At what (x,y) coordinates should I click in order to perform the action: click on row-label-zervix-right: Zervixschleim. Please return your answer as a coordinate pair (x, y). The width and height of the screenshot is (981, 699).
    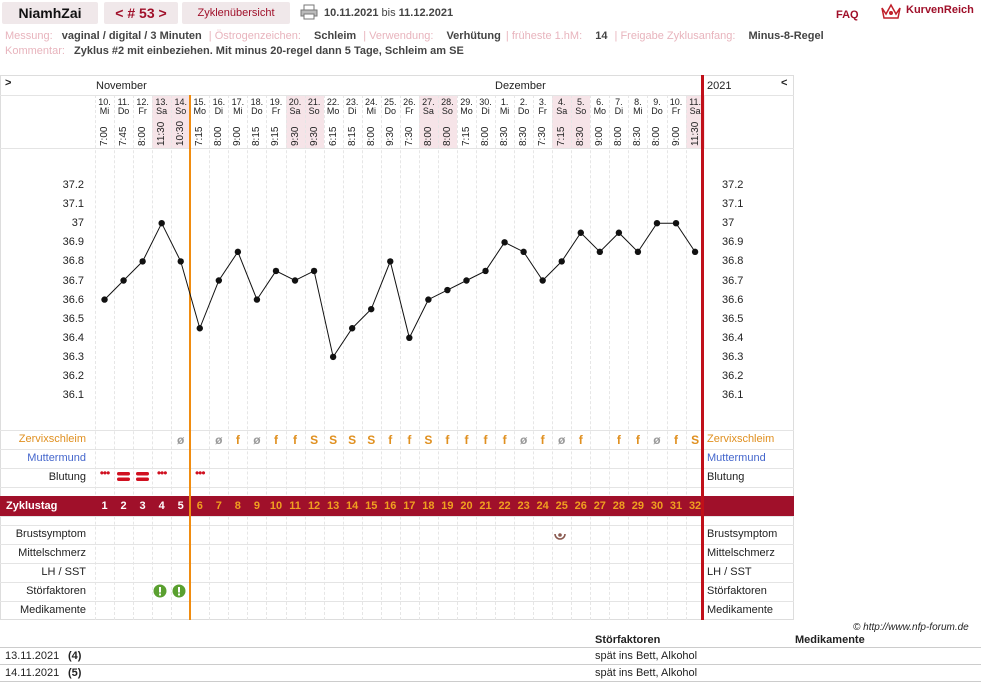
    Looking at the image, I should click on (741, 439).